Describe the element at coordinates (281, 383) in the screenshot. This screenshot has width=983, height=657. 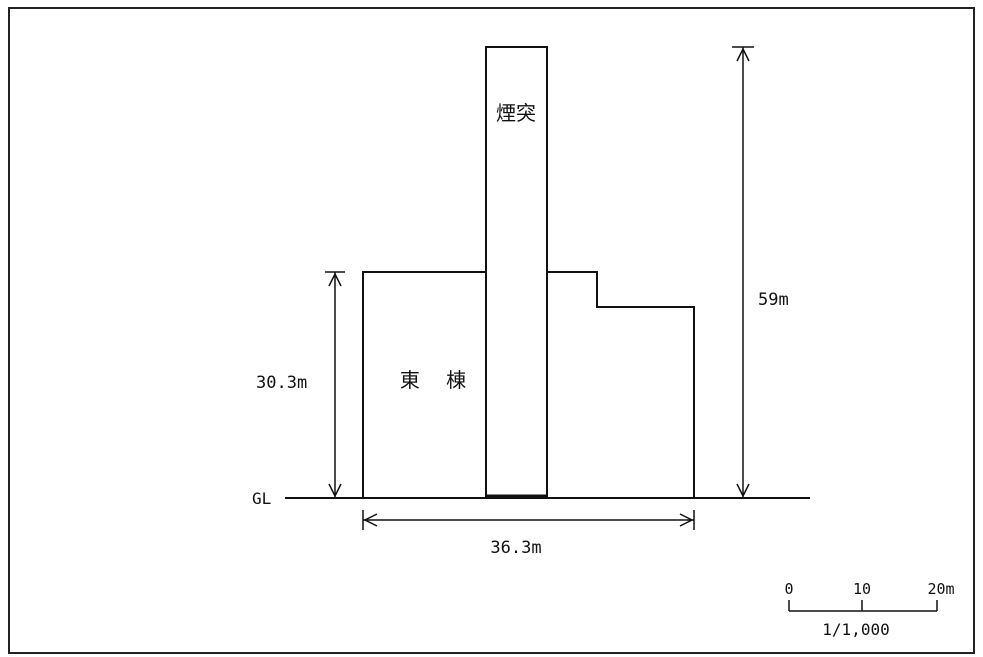
I see `building-height-label: 30.3m` at that location.